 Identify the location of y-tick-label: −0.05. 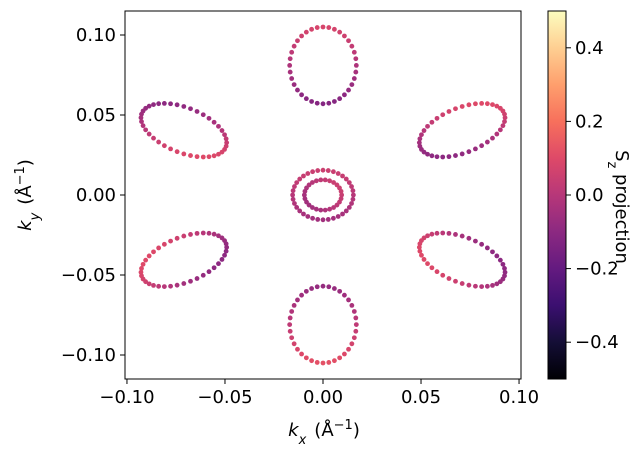
(88, 275).